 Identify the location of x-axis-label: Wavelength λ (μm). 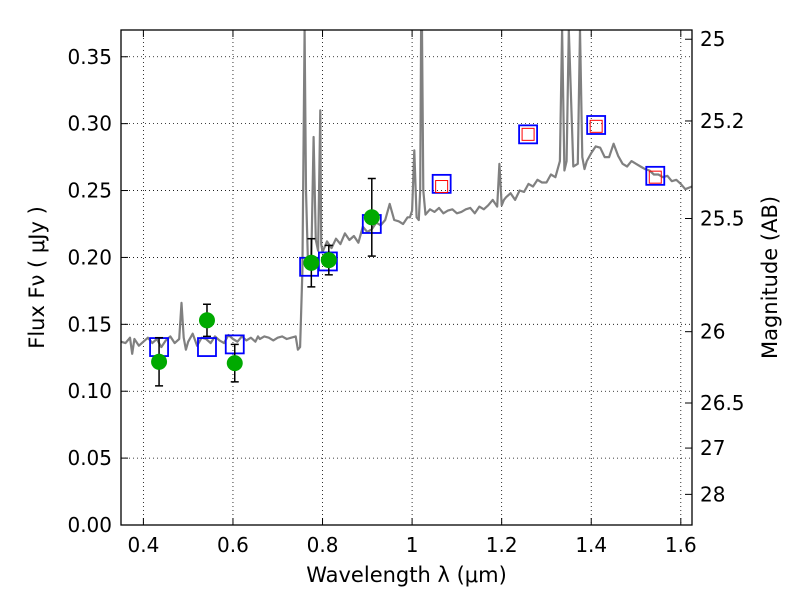
(406, 575).